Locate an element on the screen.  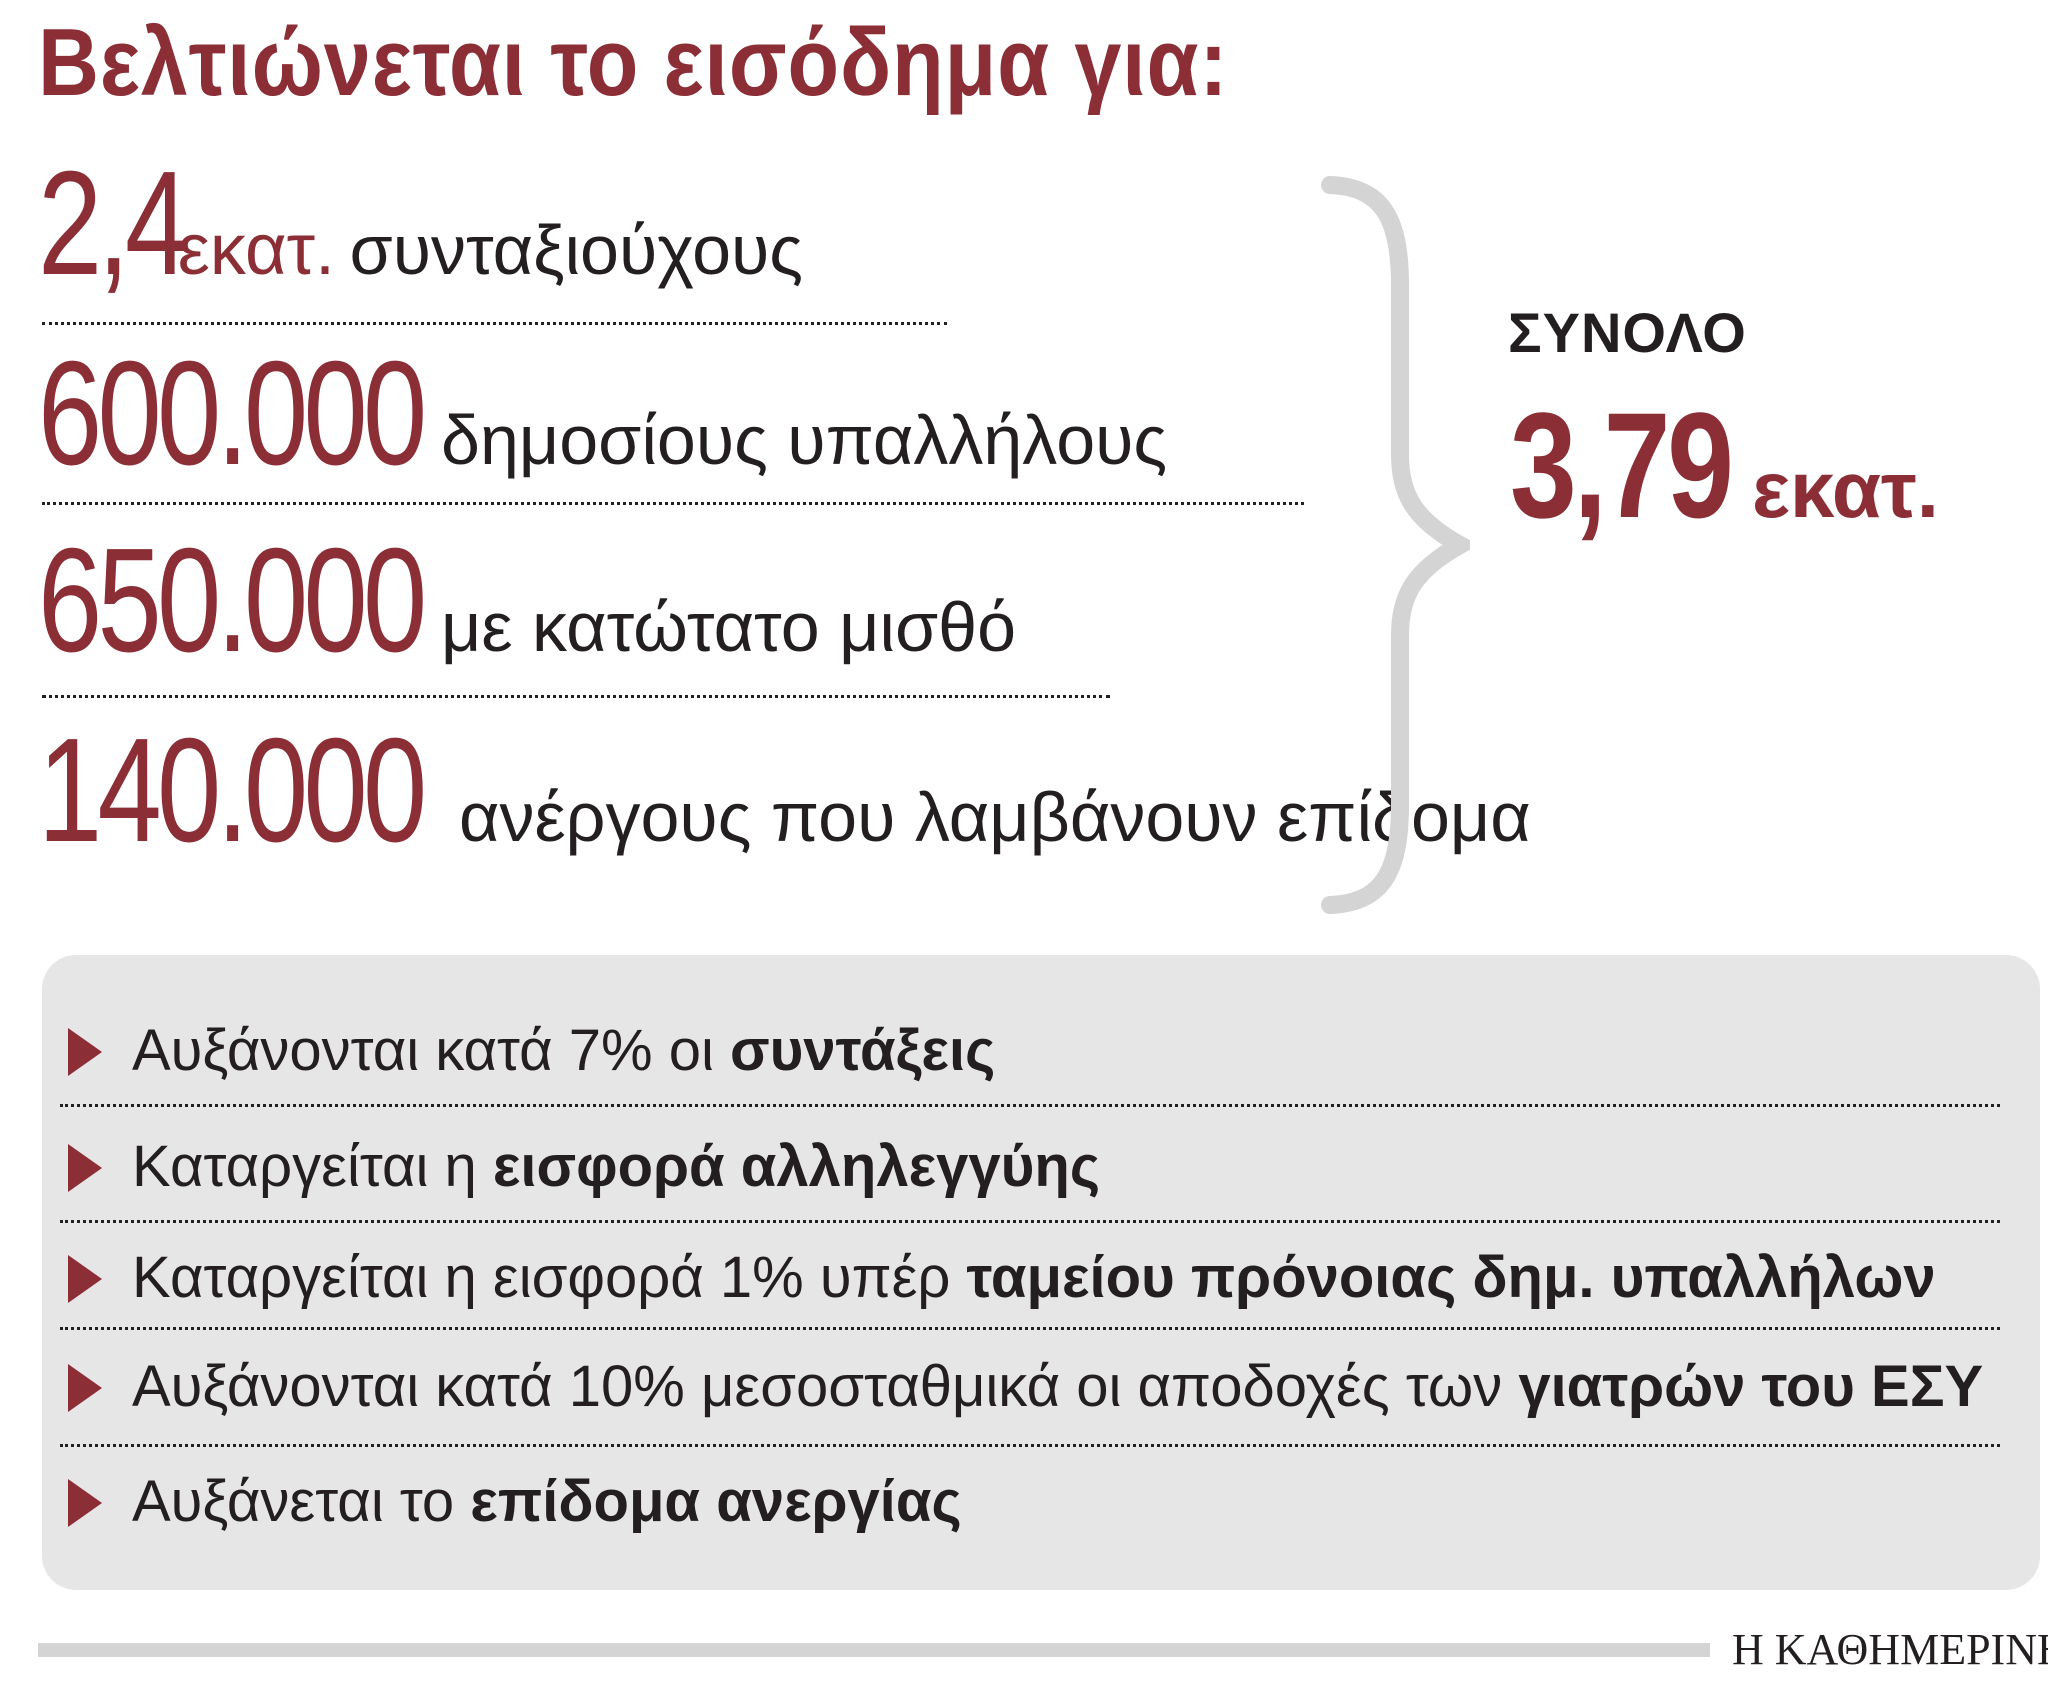
footer-rule is located at coordinates (874, 1650).